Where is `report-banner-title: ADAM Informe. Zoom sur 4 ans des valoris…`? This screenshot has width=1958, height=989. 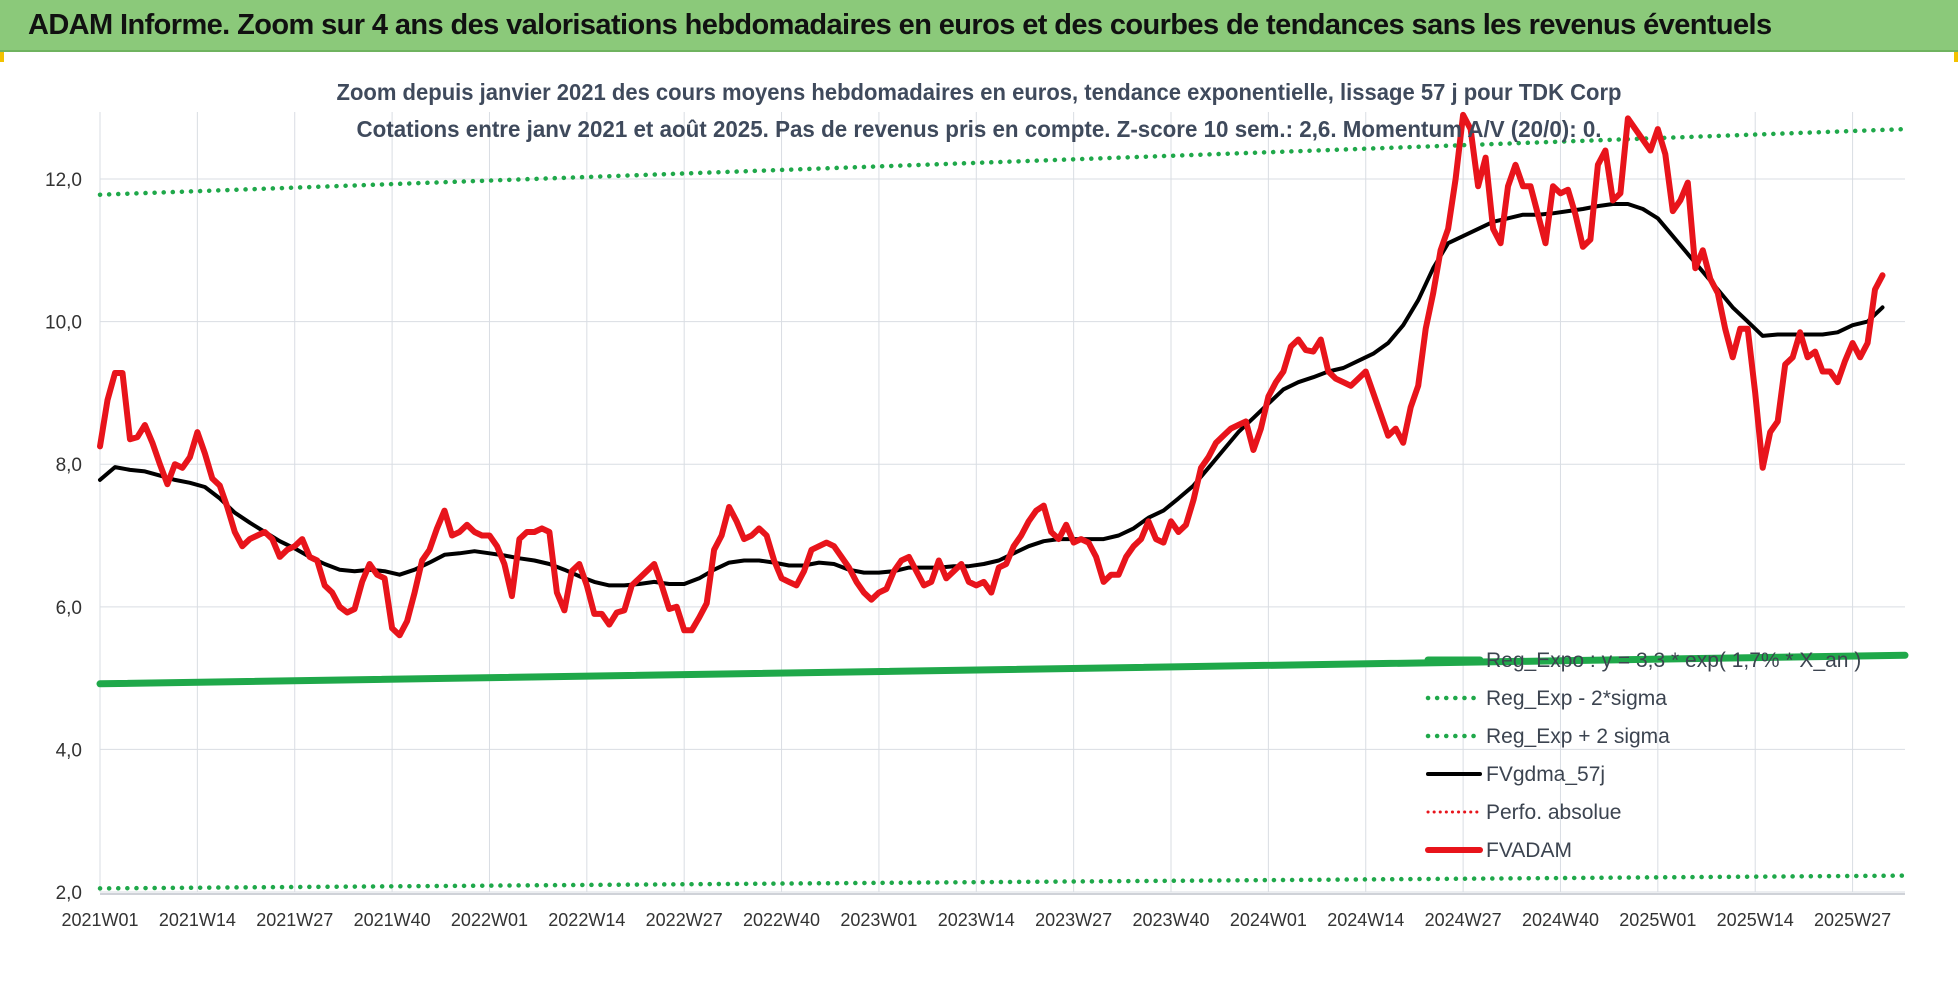
report-banner-title: ADAM Informe. Zoom sur 4 ans des valoris… is located at coordinates (900, 25).